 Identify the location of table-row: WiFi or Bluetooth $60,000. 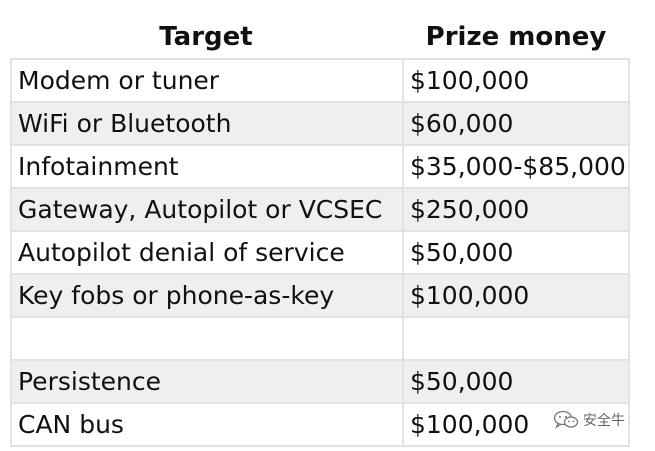
(320, 124).